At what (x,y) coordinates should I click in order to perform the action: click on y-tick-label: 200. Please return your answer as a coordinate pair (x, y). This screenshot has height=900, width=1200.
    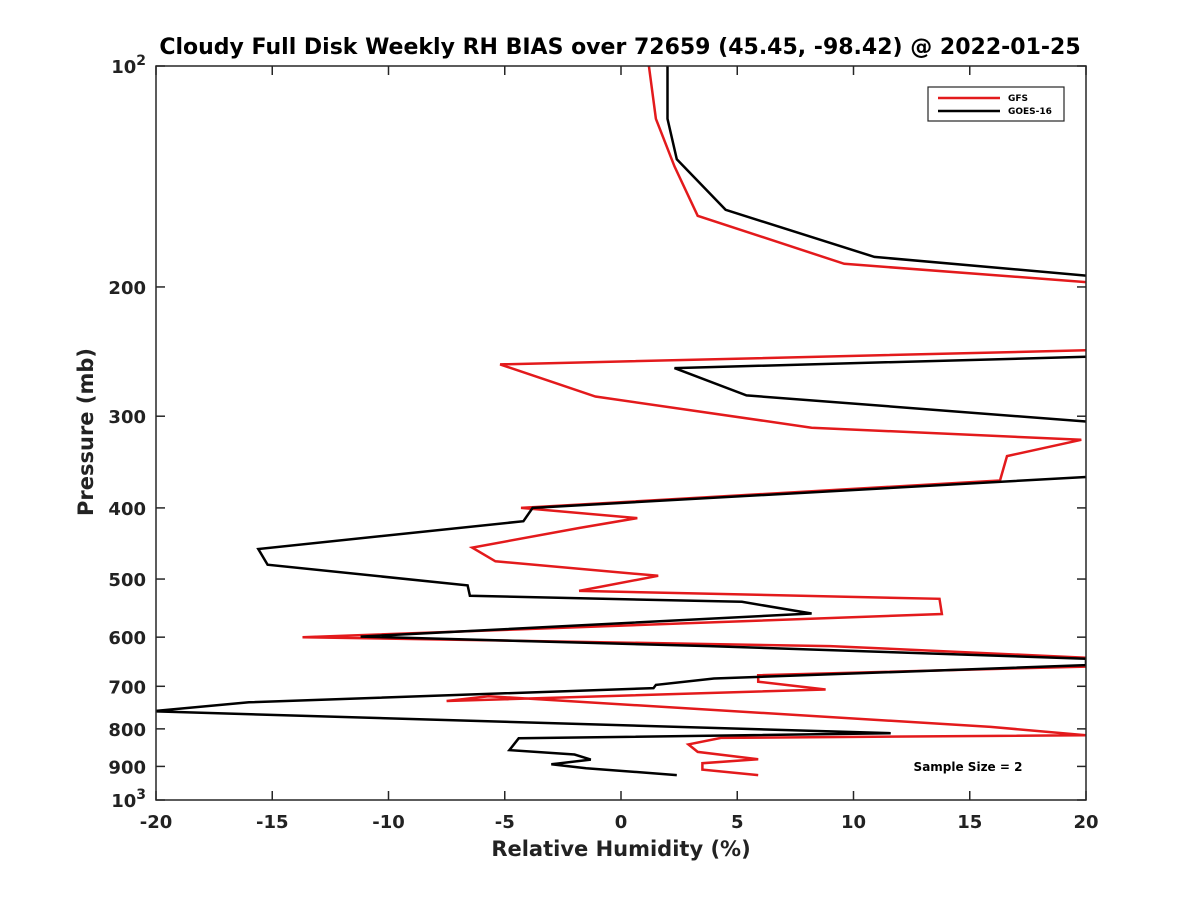
    Looking at the image, I should click on (127, 288).